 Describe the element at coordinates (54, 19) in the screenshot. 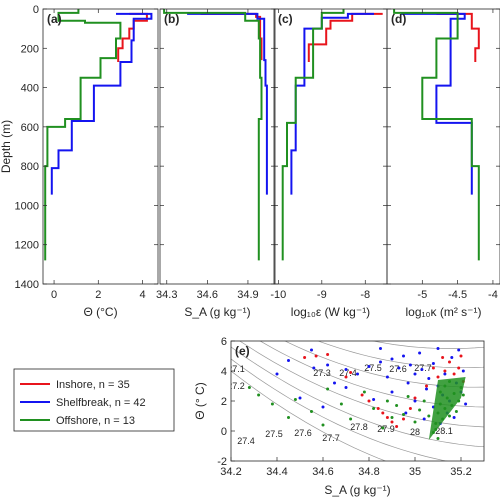

I see `panel-letter: (a)` at that location.